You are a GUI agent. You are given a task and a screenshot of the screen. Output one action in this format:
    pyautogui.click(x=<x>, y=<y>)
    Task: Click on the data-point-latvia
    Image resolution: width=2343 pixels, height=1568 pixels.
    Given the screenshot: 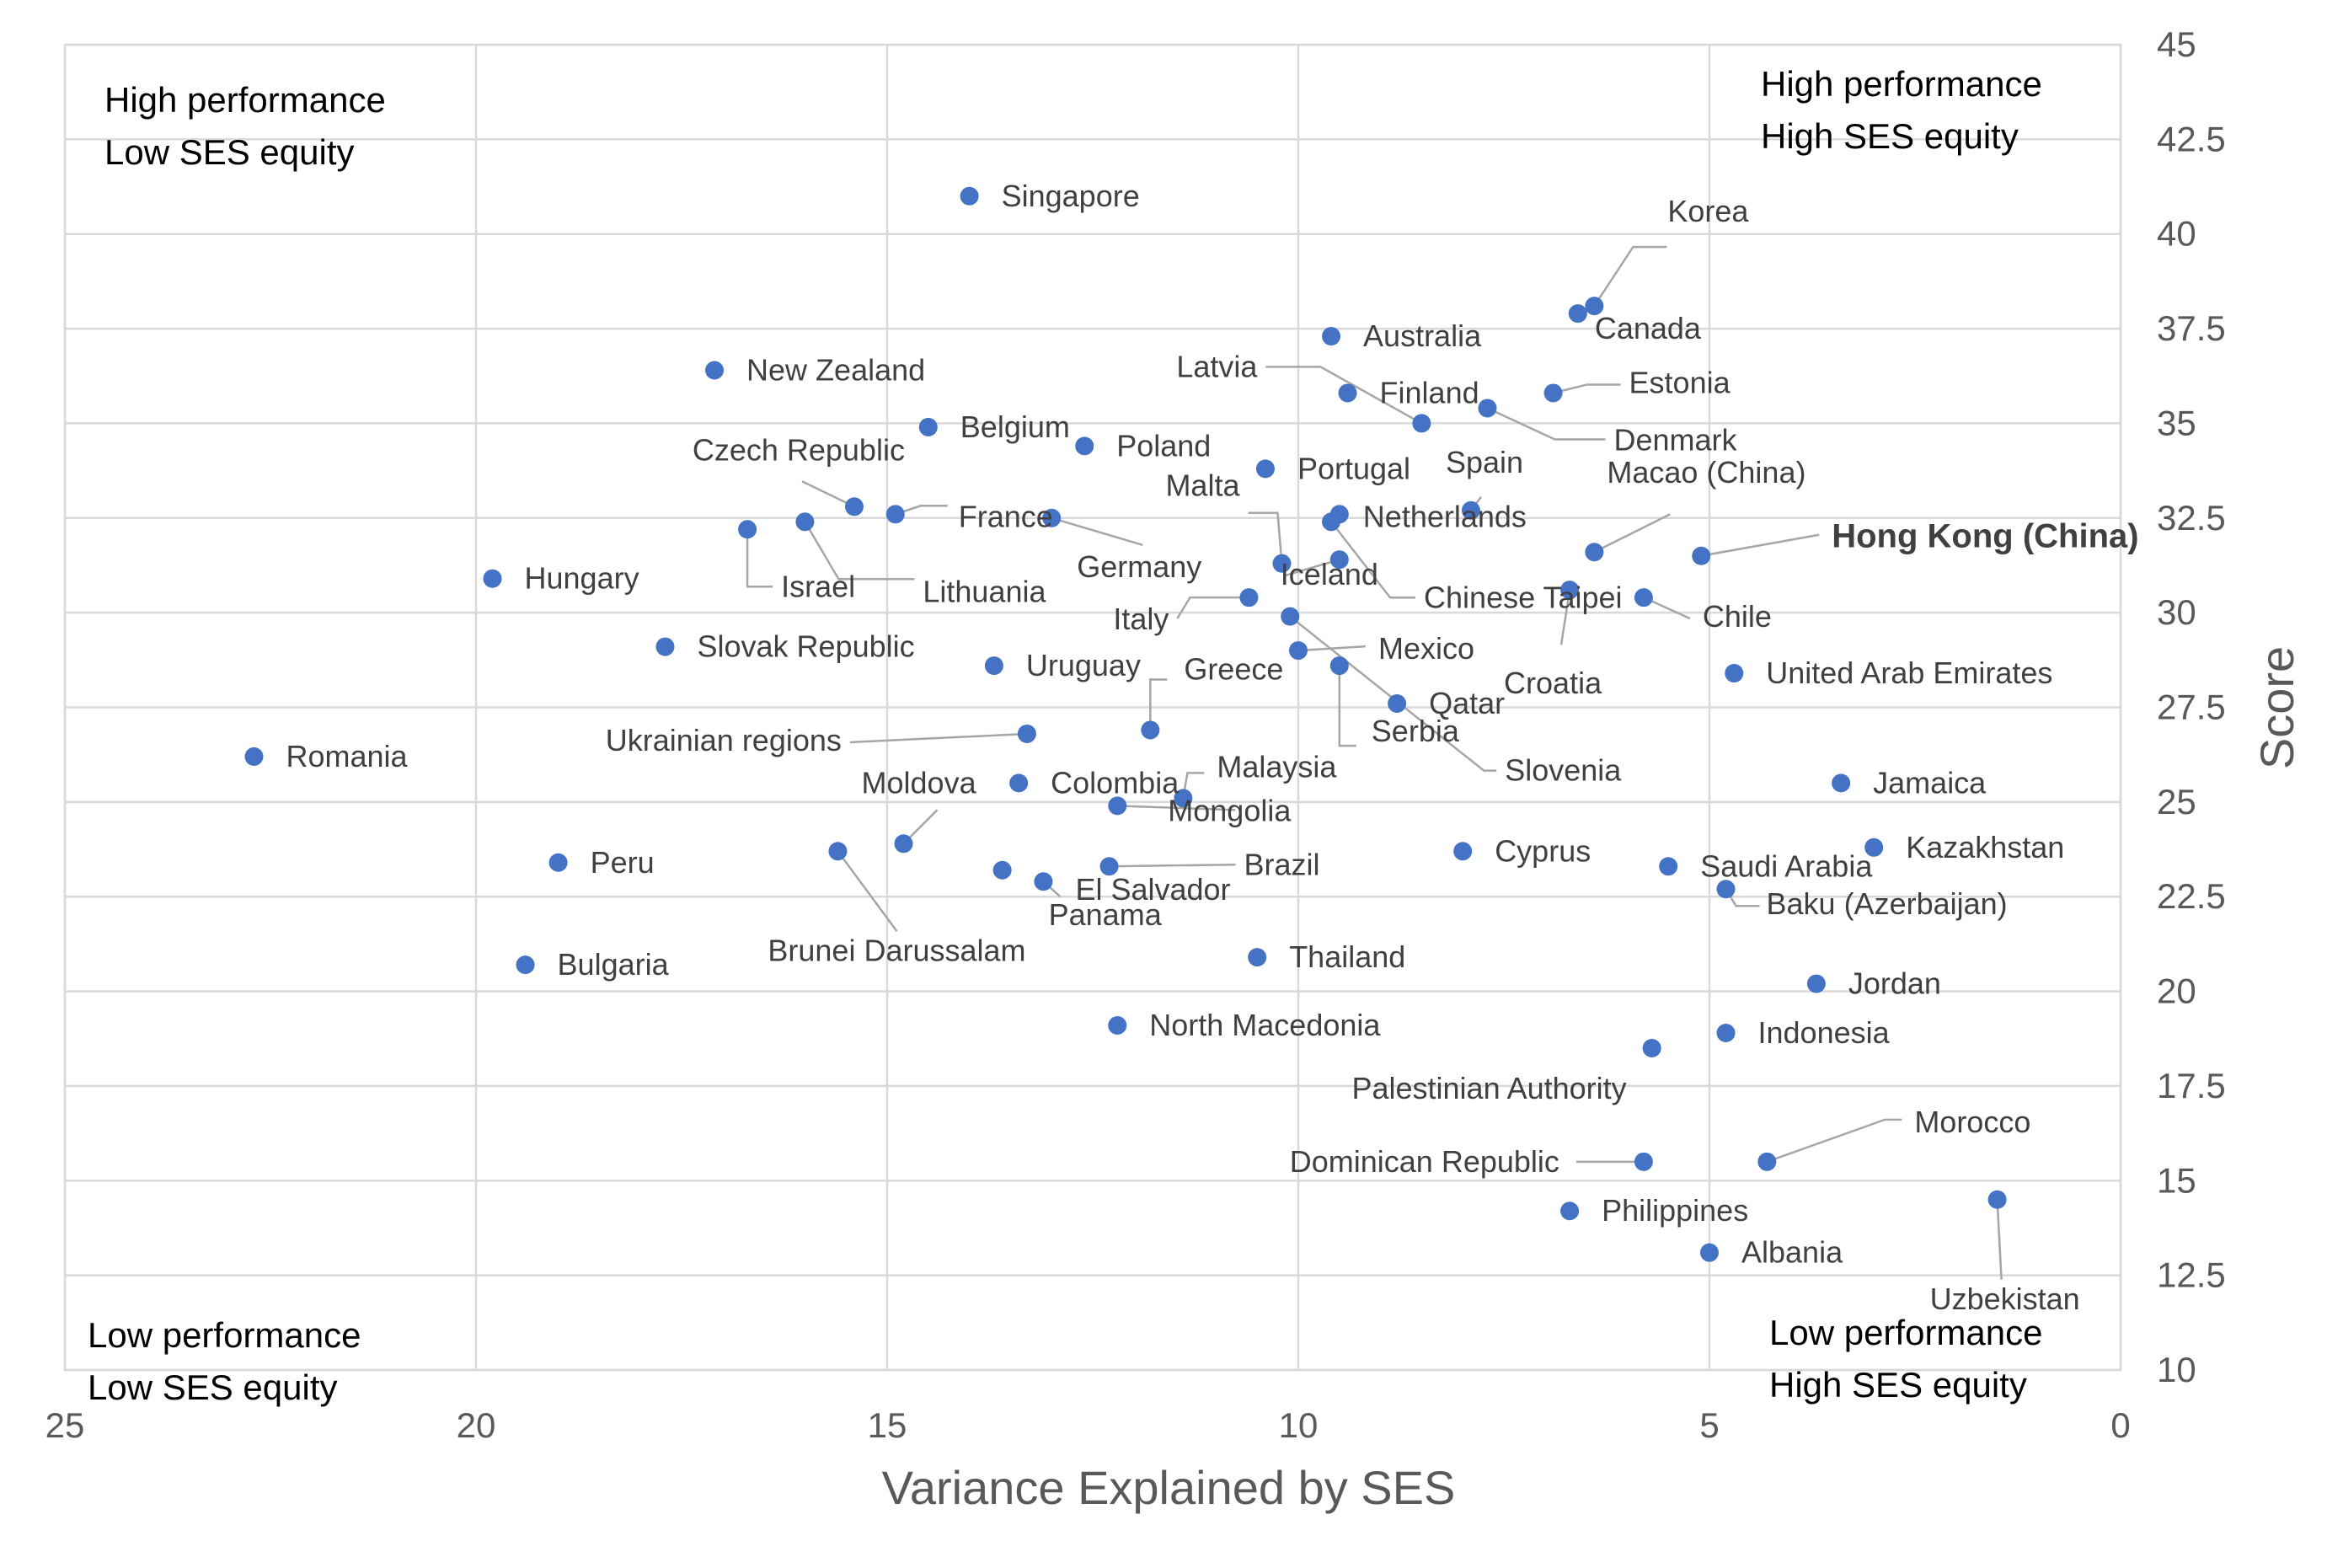 What is the action you would take?
    pyautogui.click(x=1421, y=423)
    